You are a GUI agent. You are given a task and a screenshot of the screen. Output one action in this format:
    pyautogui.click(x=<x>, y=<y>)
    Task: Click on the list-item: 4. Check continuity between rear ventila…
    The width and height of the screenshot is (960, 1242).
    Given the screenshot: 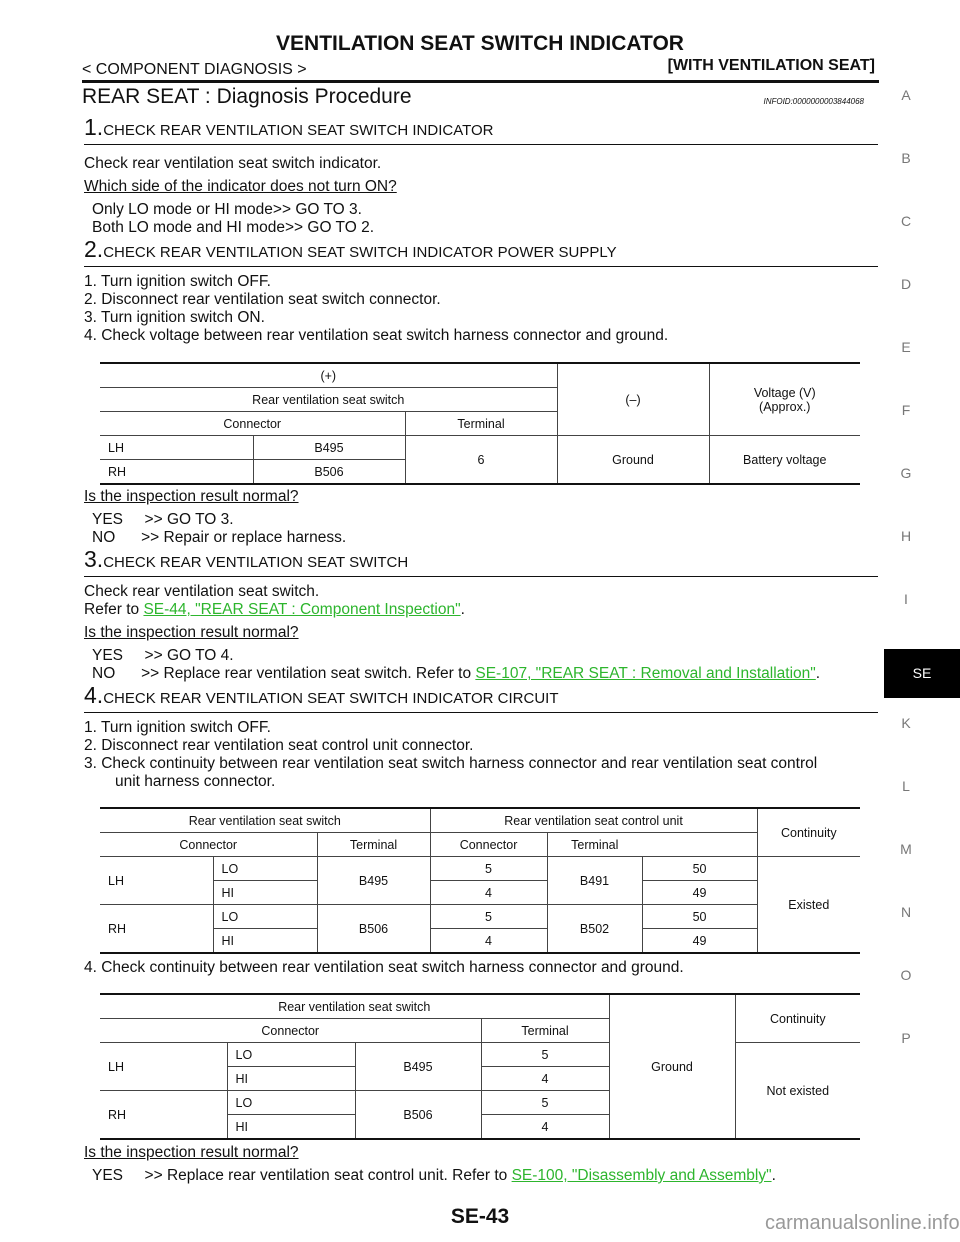 What is the action you would take?
    pyautogui.click(x=384, y=967)
    